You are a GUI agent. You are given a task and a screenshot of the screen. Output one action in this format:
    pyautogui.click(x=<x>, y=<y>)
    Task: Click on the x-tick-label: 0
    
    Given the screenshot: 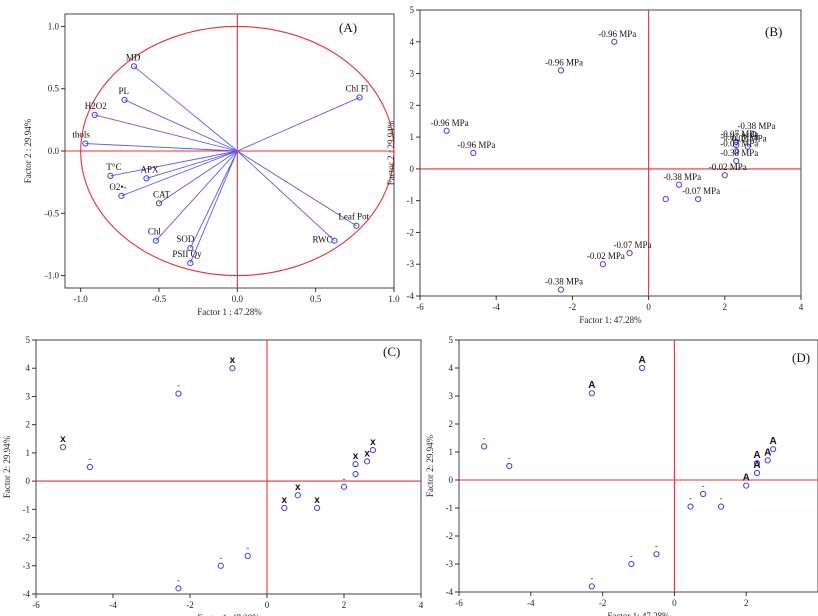 What is the action you would take?
    pyautogui.click(x=674, y=603)
    